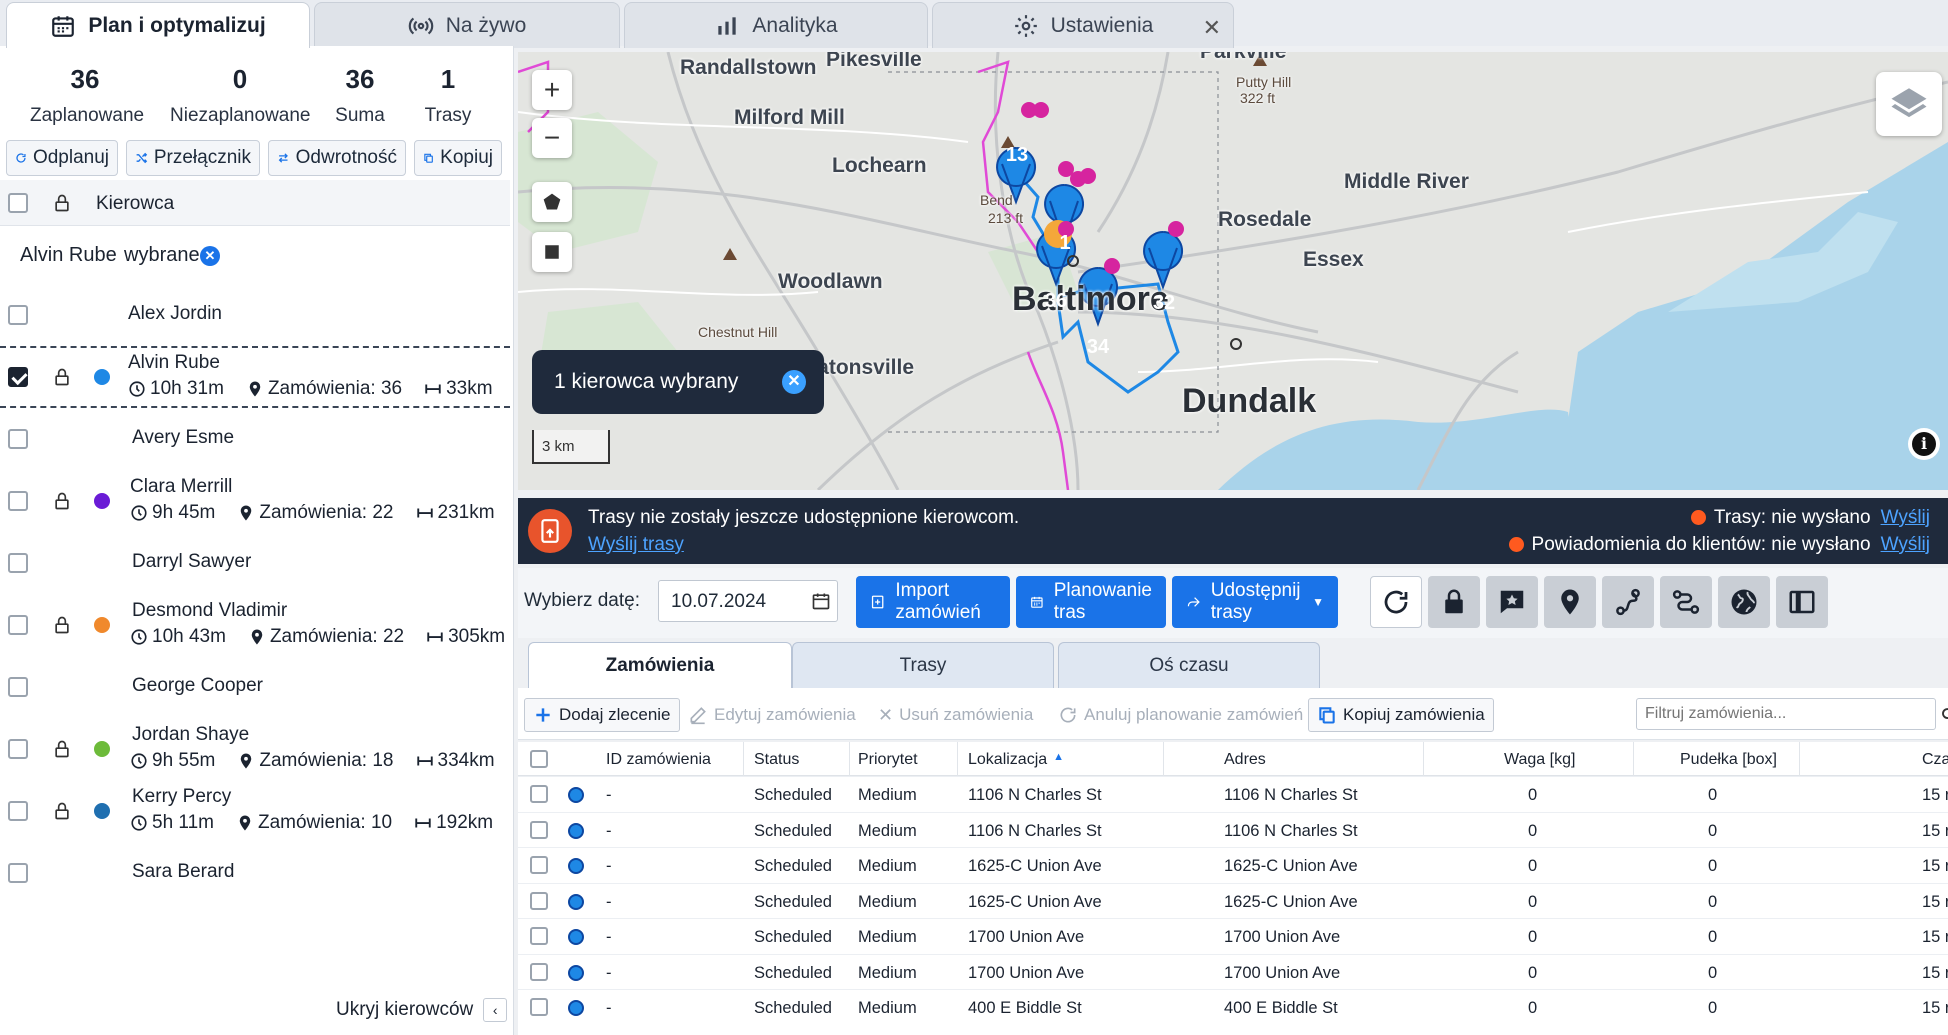  Describe the element at coordinates (933, 602) in the screenshot. I see `import-orders-button: Import zamówień` at that location.